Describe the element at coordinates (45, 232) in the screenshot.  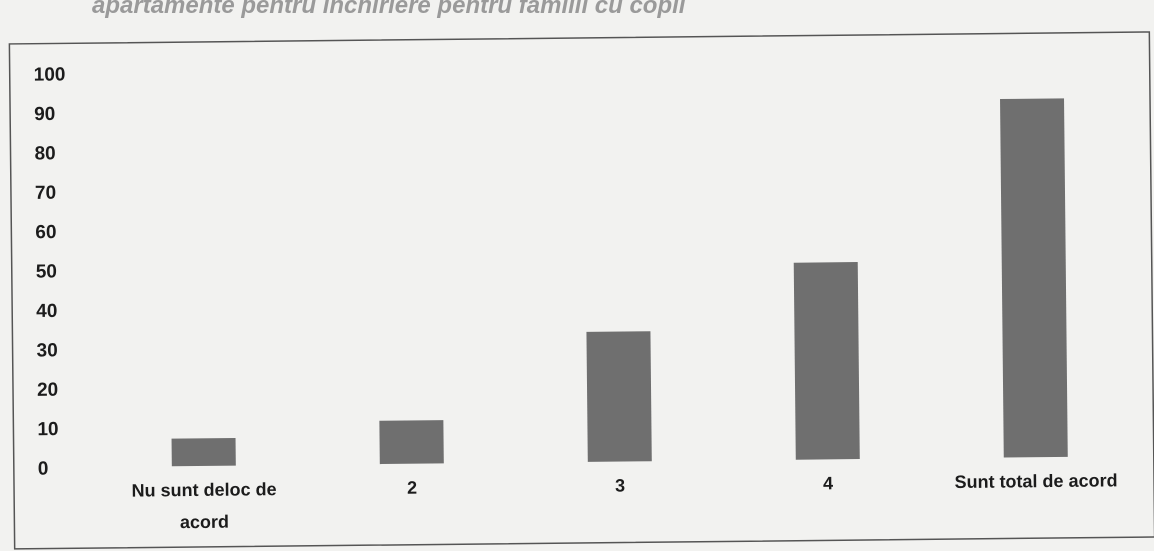
I see `y-tick-label: 60` at that location.